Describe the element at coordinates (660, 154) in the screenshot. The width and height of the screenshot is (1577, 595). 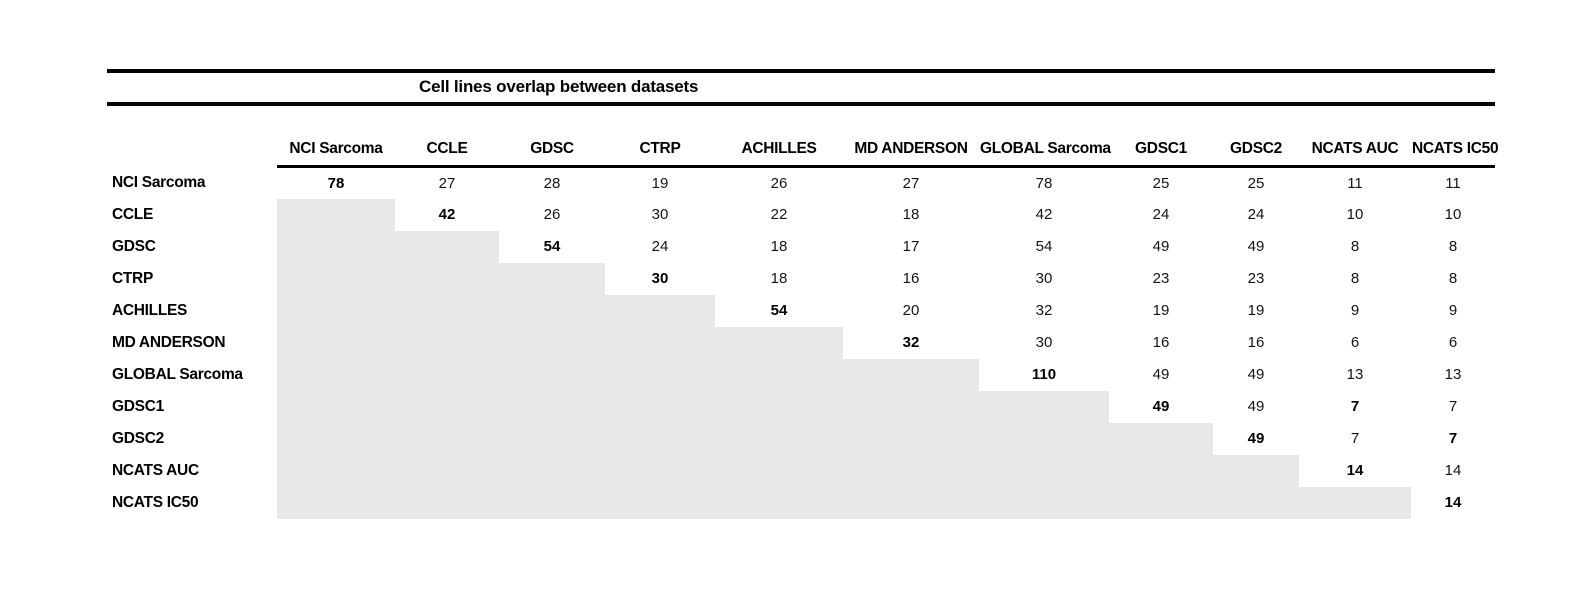
I see `column-header: CTRP` at that location.